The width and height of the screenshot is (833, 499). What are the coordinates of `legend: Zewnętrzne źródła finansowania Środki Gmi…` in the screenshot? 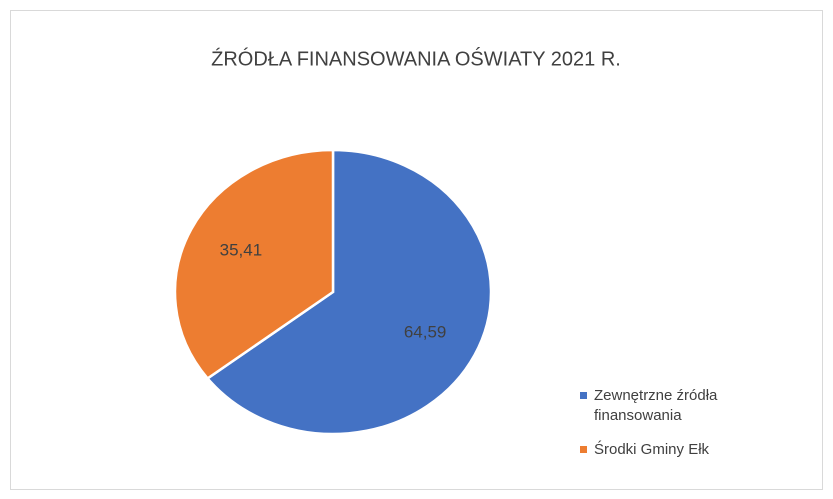 It's located at (669, 430).